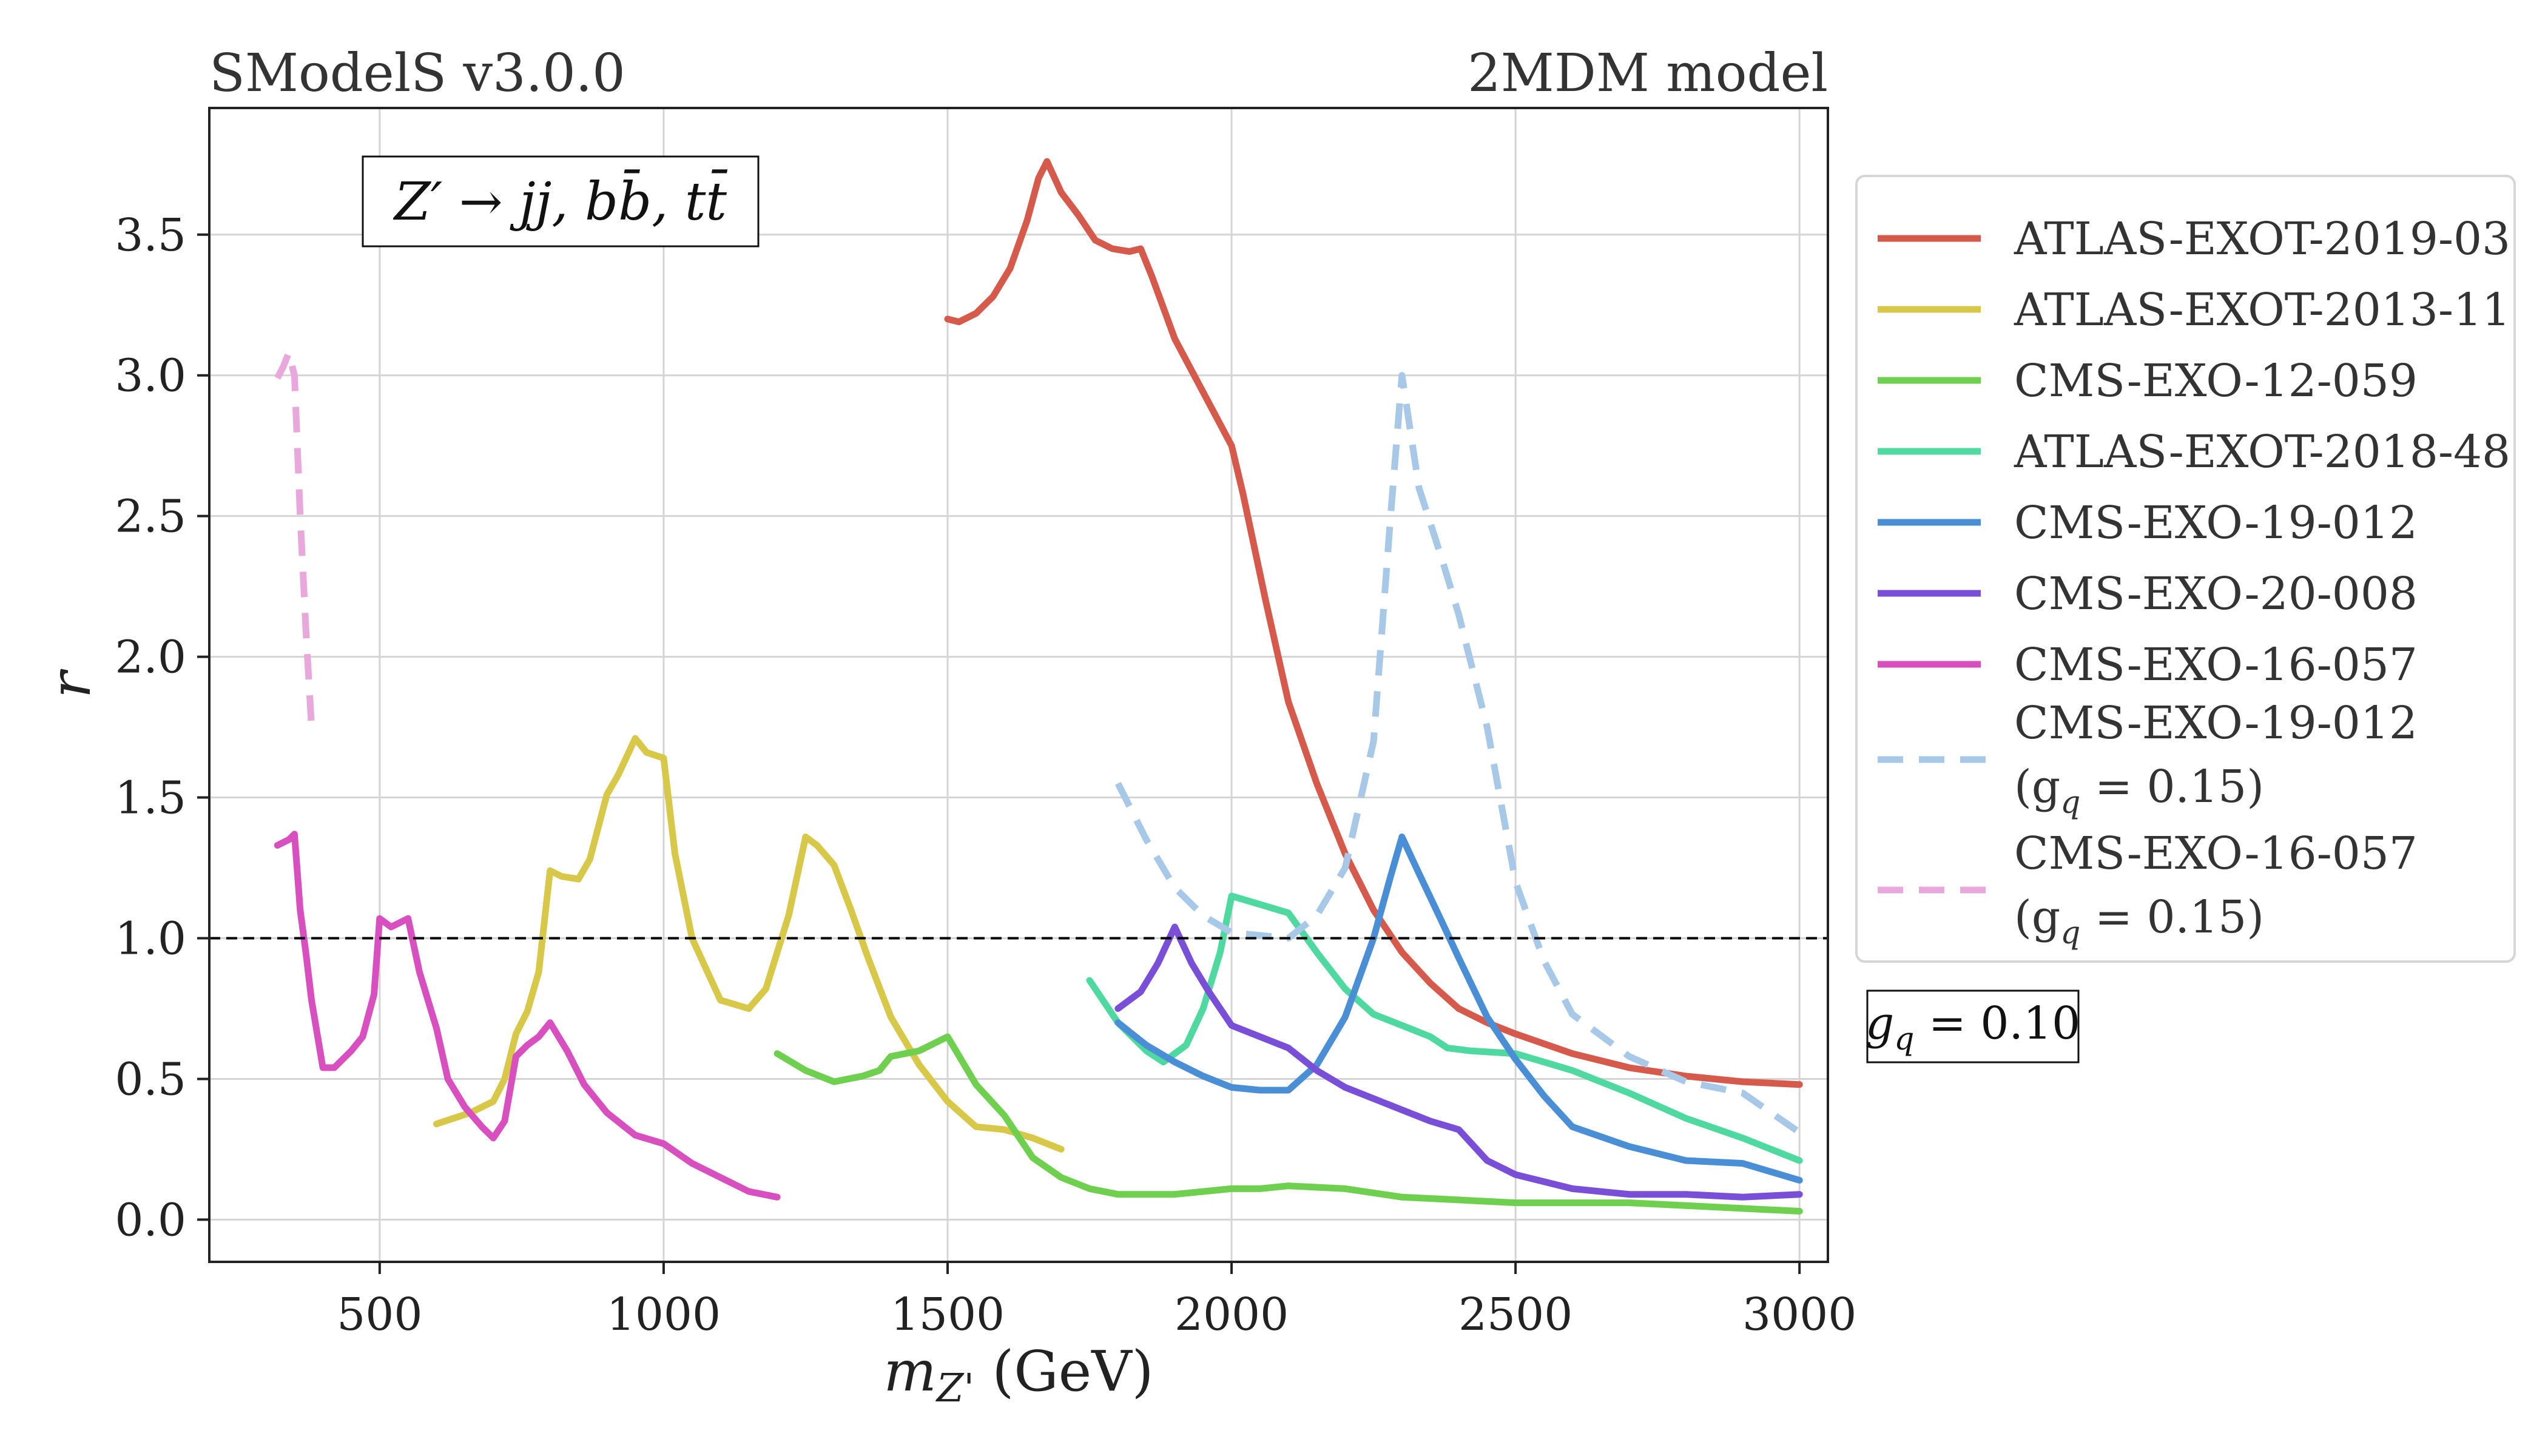 The height and width of the screenshot is (1456, 2548). I want to click on annotation-text: Z′ → jj, bb̄, tt̄, so click(560, 200).